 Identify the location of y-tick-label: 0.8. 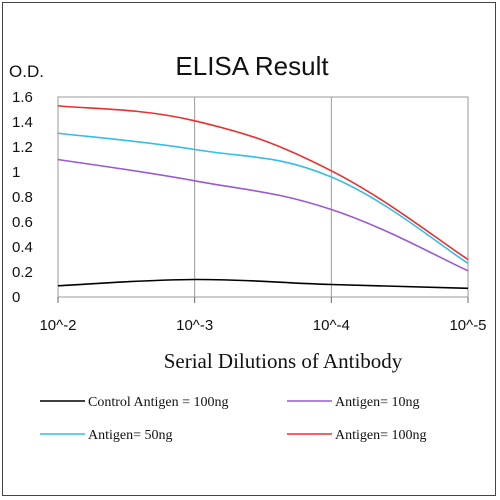
(22, 197).